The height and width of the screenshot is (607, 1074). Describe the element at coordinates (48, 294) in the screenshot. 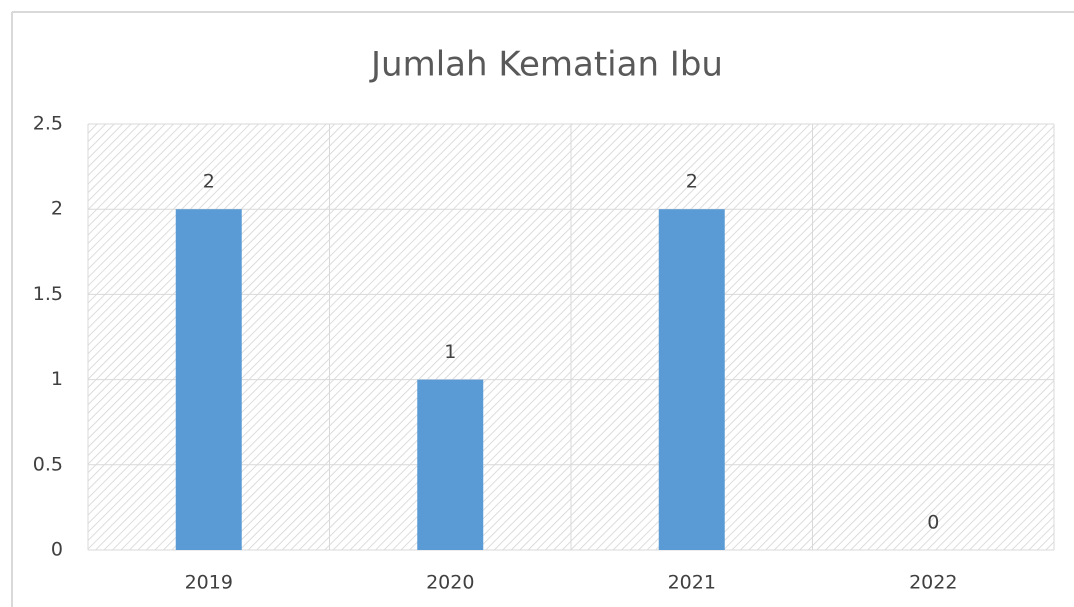

I see `y-tick-label: 1.5` at that location.